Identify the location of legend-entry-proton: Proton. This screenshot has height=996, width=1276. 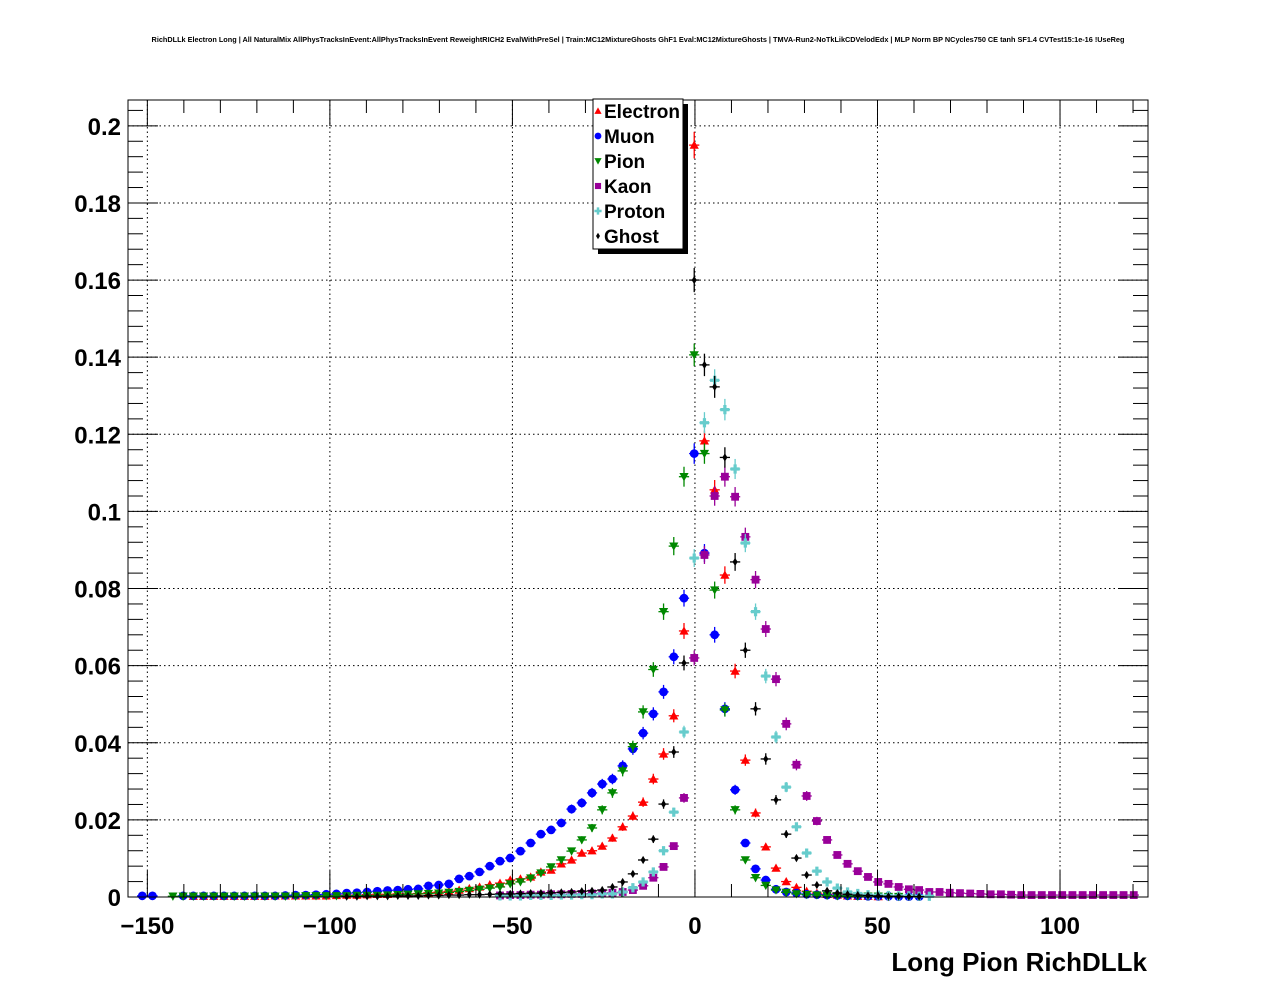
(629, 212).